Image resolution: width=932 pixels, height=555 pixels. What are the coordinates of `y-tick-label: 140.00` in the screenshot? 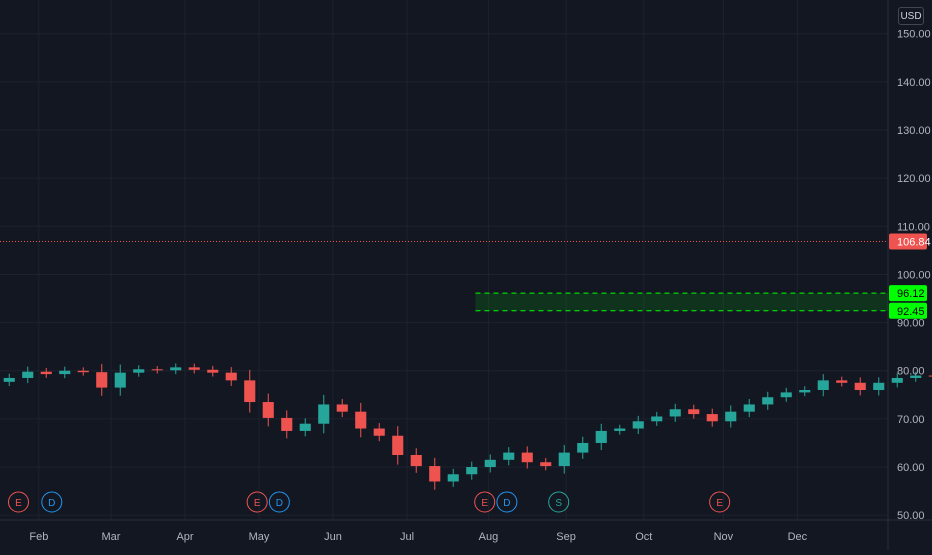 It's located at (914, 83).